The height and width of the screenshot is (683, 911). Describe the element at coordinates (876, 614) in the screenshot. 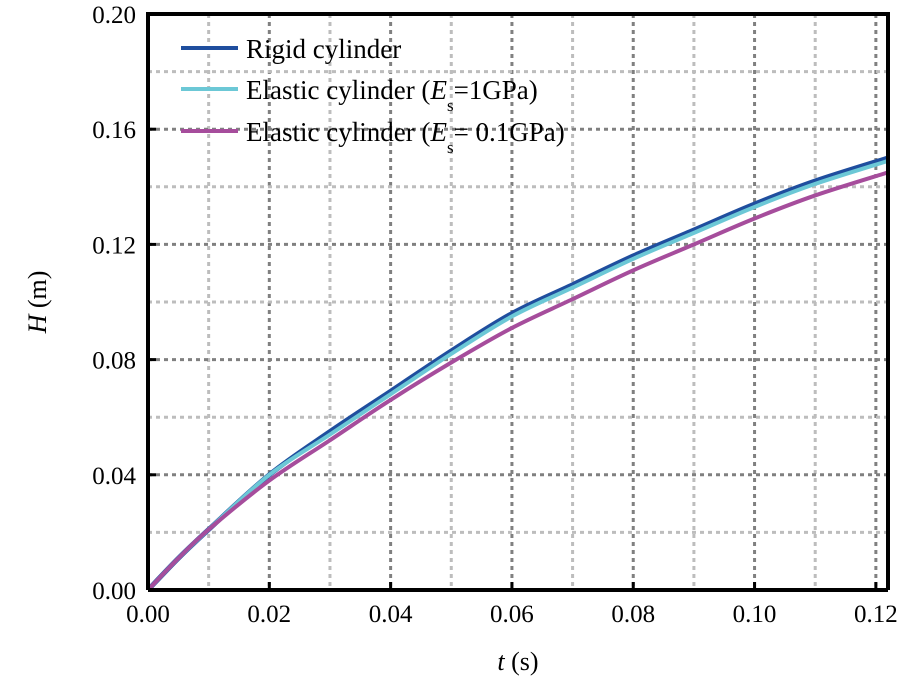

I see `x-tick-label: 0.12` at that location.